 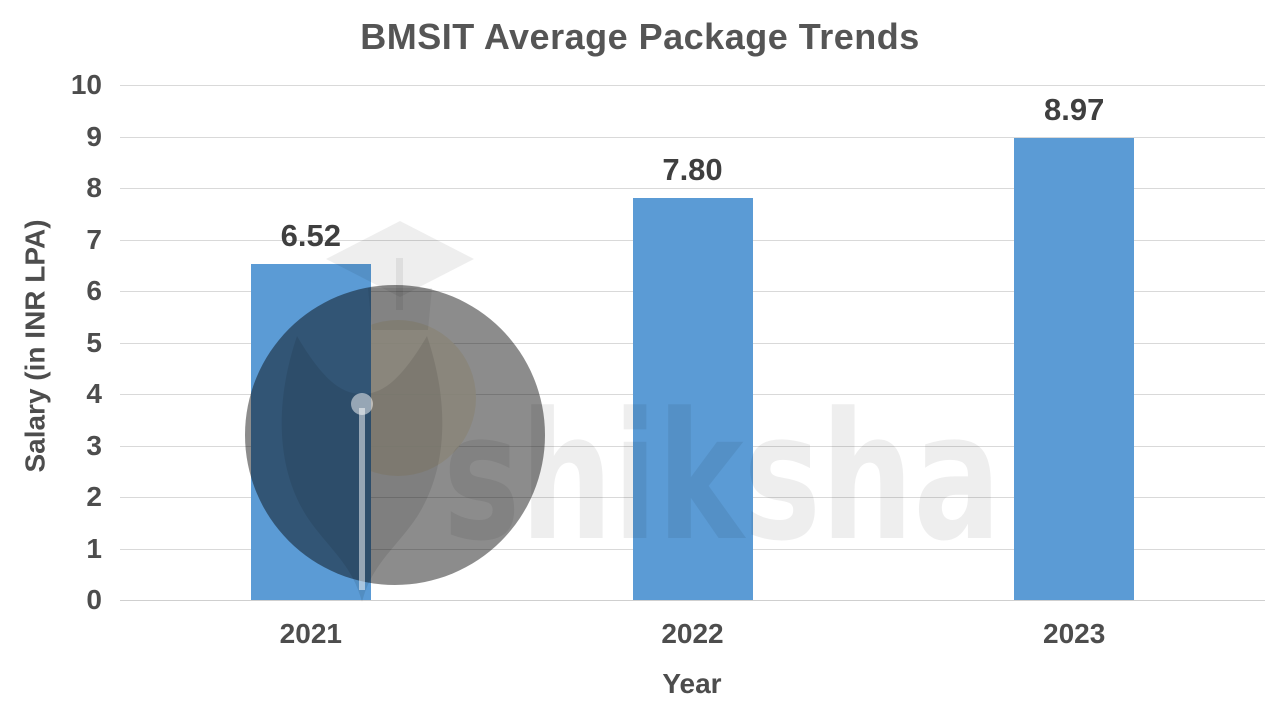 I want to click on y-tick-label: 5, so click(x=94, y=342).